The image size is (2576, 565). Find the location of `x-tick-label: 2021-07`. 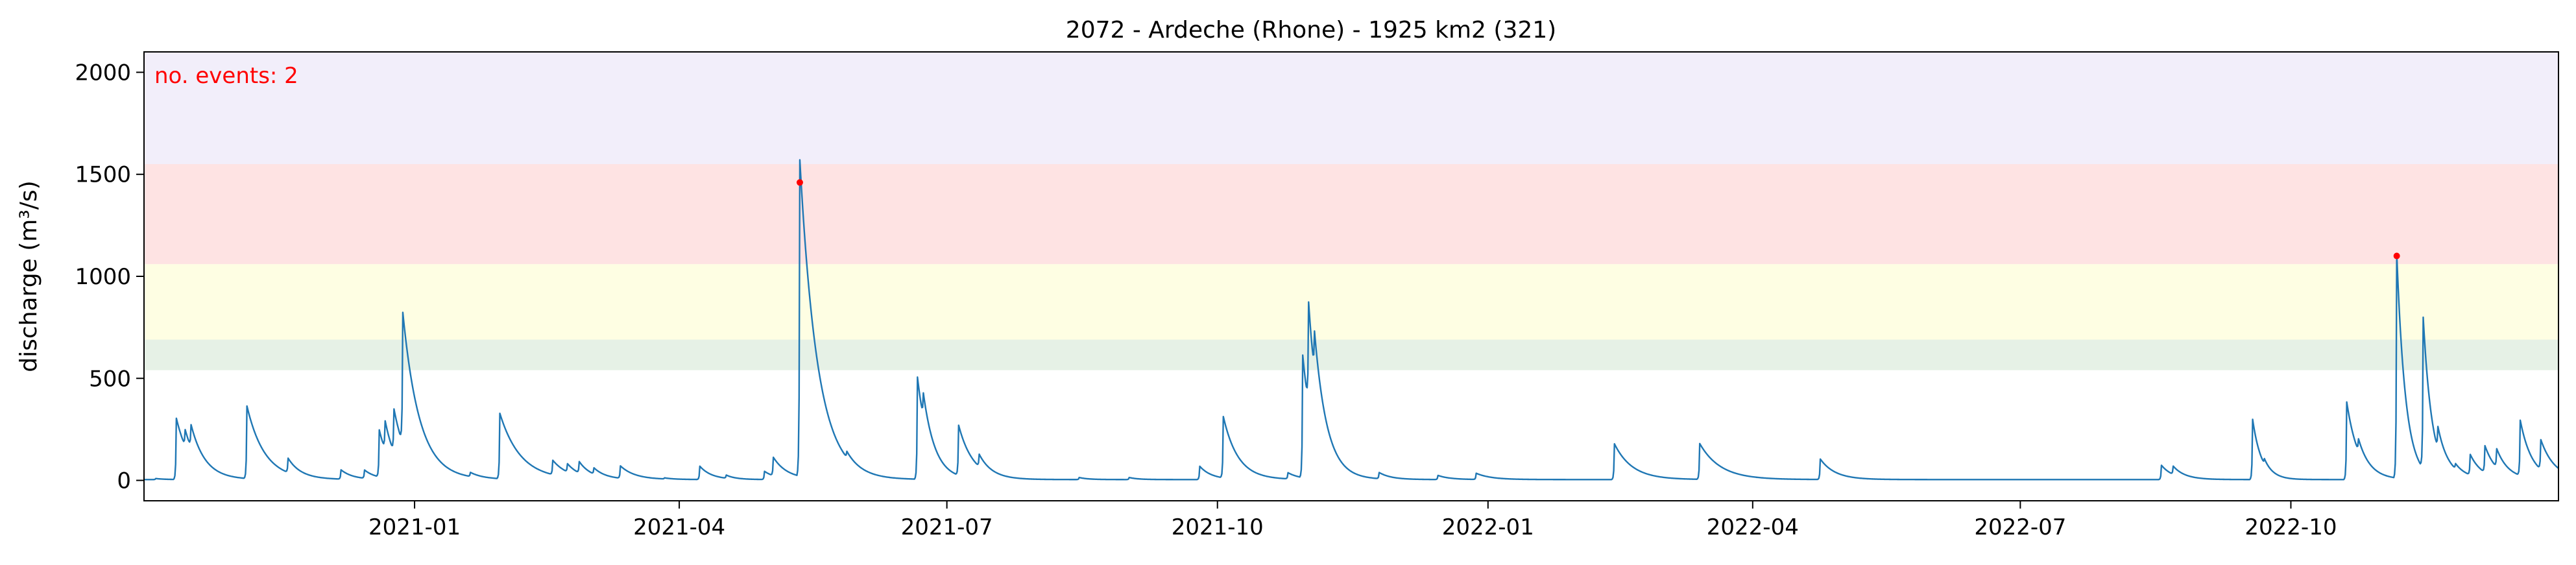

x-tick-label: 2021-07 is located at coordinates (947, 527).